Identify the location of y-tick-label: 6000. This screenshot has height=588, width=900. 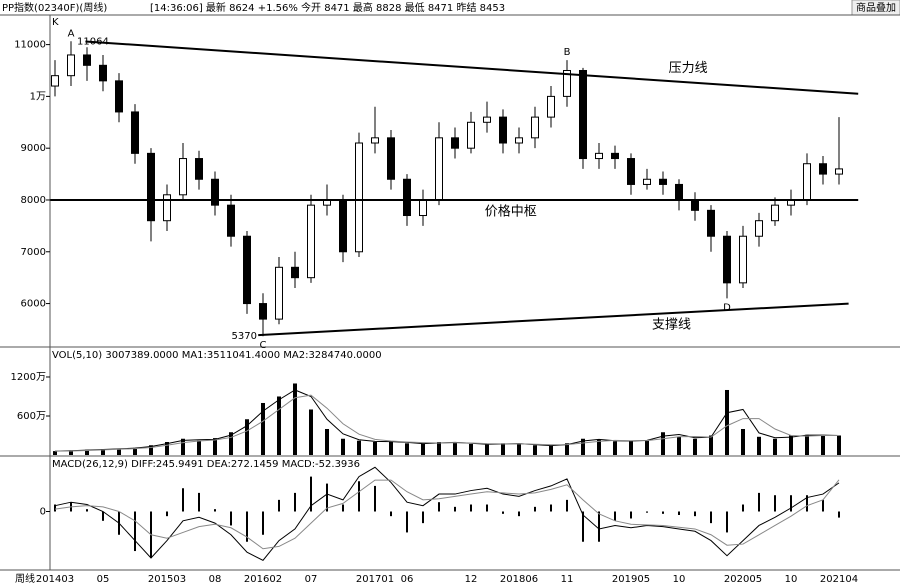
(33, 304).